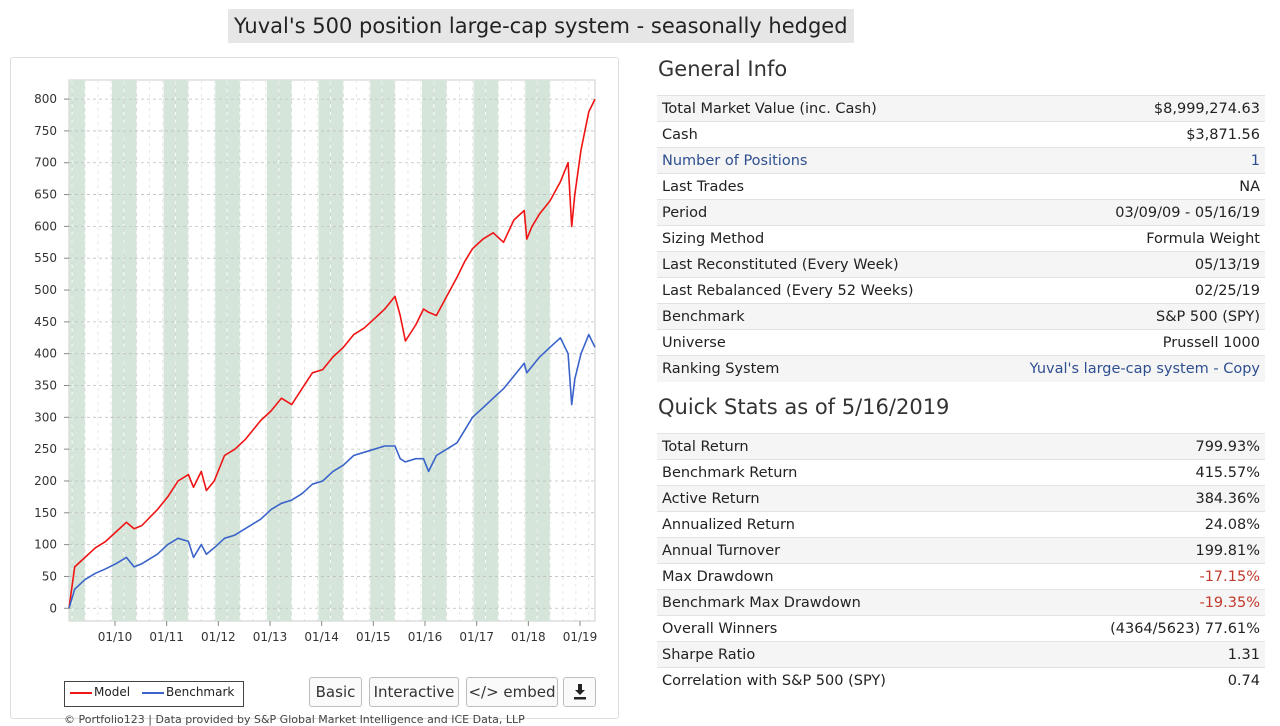  I want to click on table-row: Last Trades NA, so click(961, 186).